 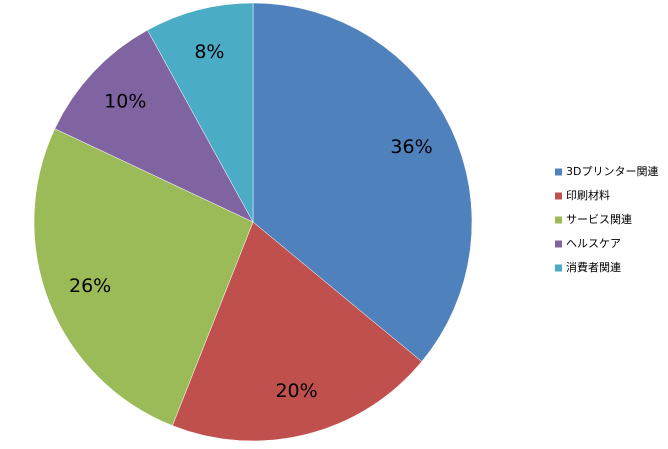 I want to click on data-label: 36%, so click(x=411, y=147).